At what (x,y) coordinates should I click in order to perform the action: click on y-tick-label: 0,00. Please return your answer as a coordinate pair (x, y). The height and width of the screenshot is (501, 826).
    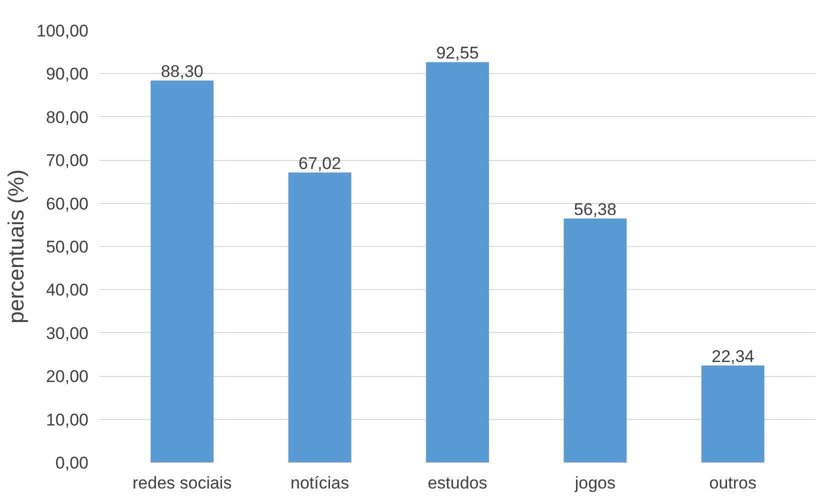
    Looking at the image, I should click on (72, 463).